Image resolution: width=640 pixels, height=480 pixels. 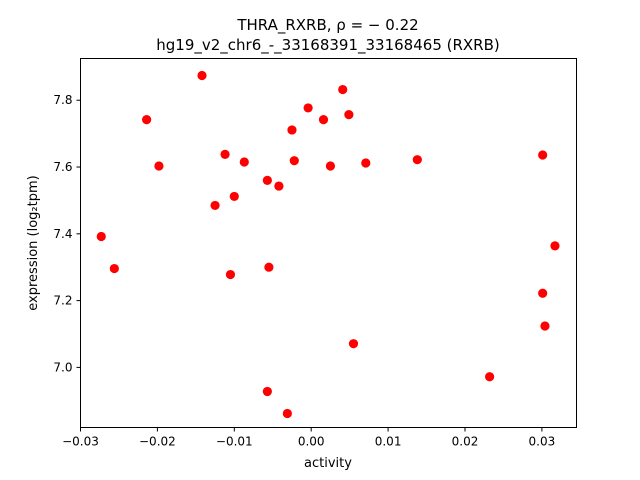 I want to click on chart-title-line2: hg19_v2_chr6_-_33168391_33168465 (RXRB), so click(x=328, y=45).